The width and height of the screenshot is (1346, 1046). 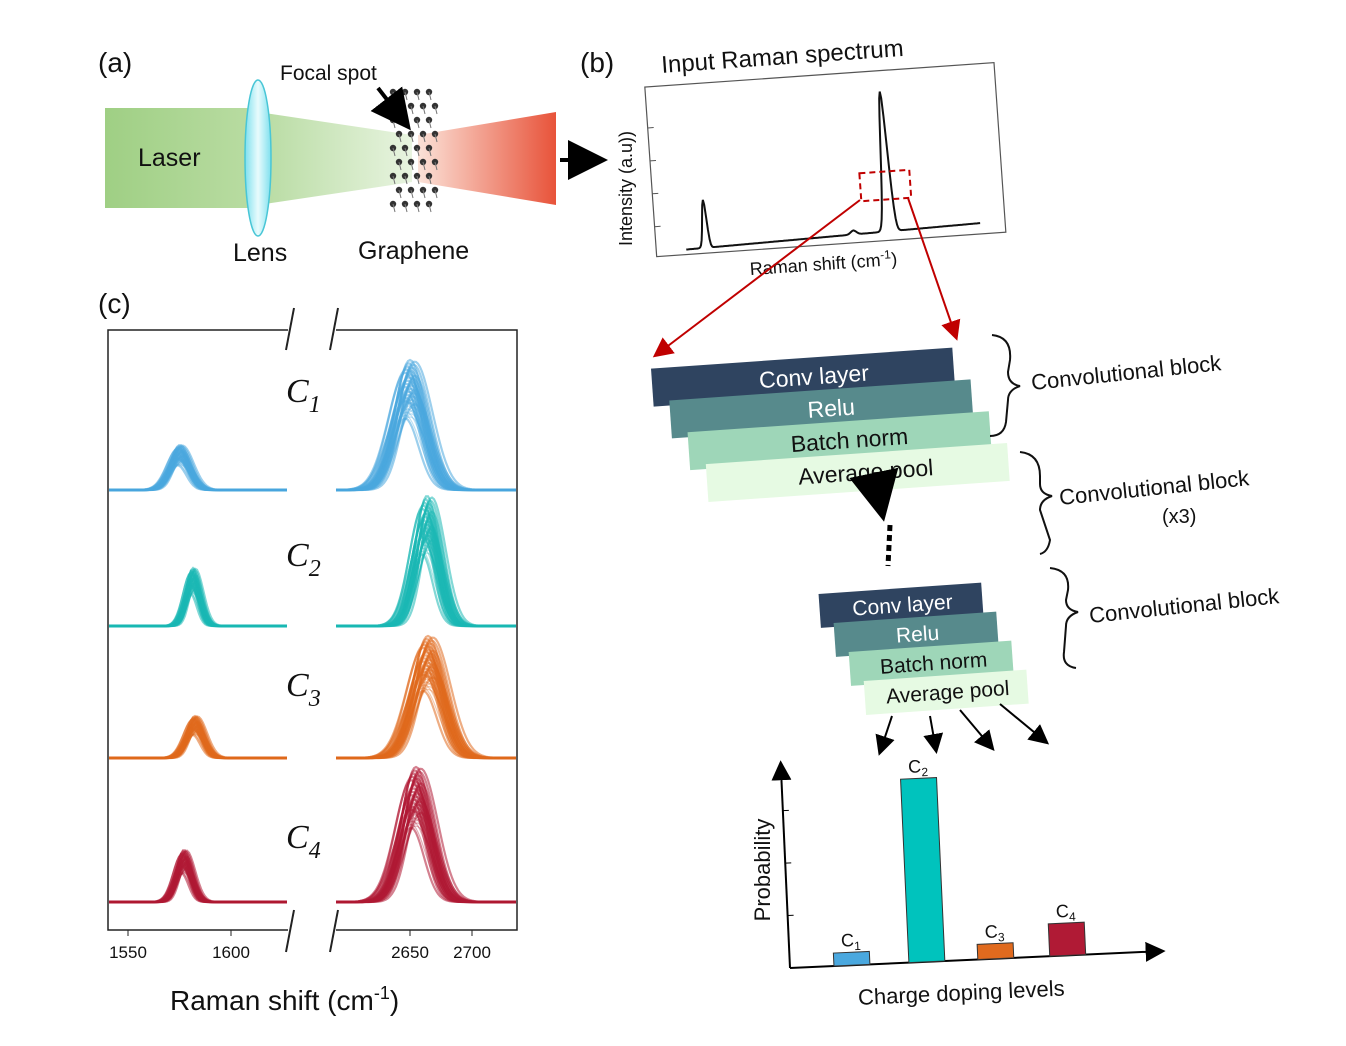 What do you see at coordinates (1064, 618) in the screenshot?
I see `brace-last` at bounding box center [1064, 618].